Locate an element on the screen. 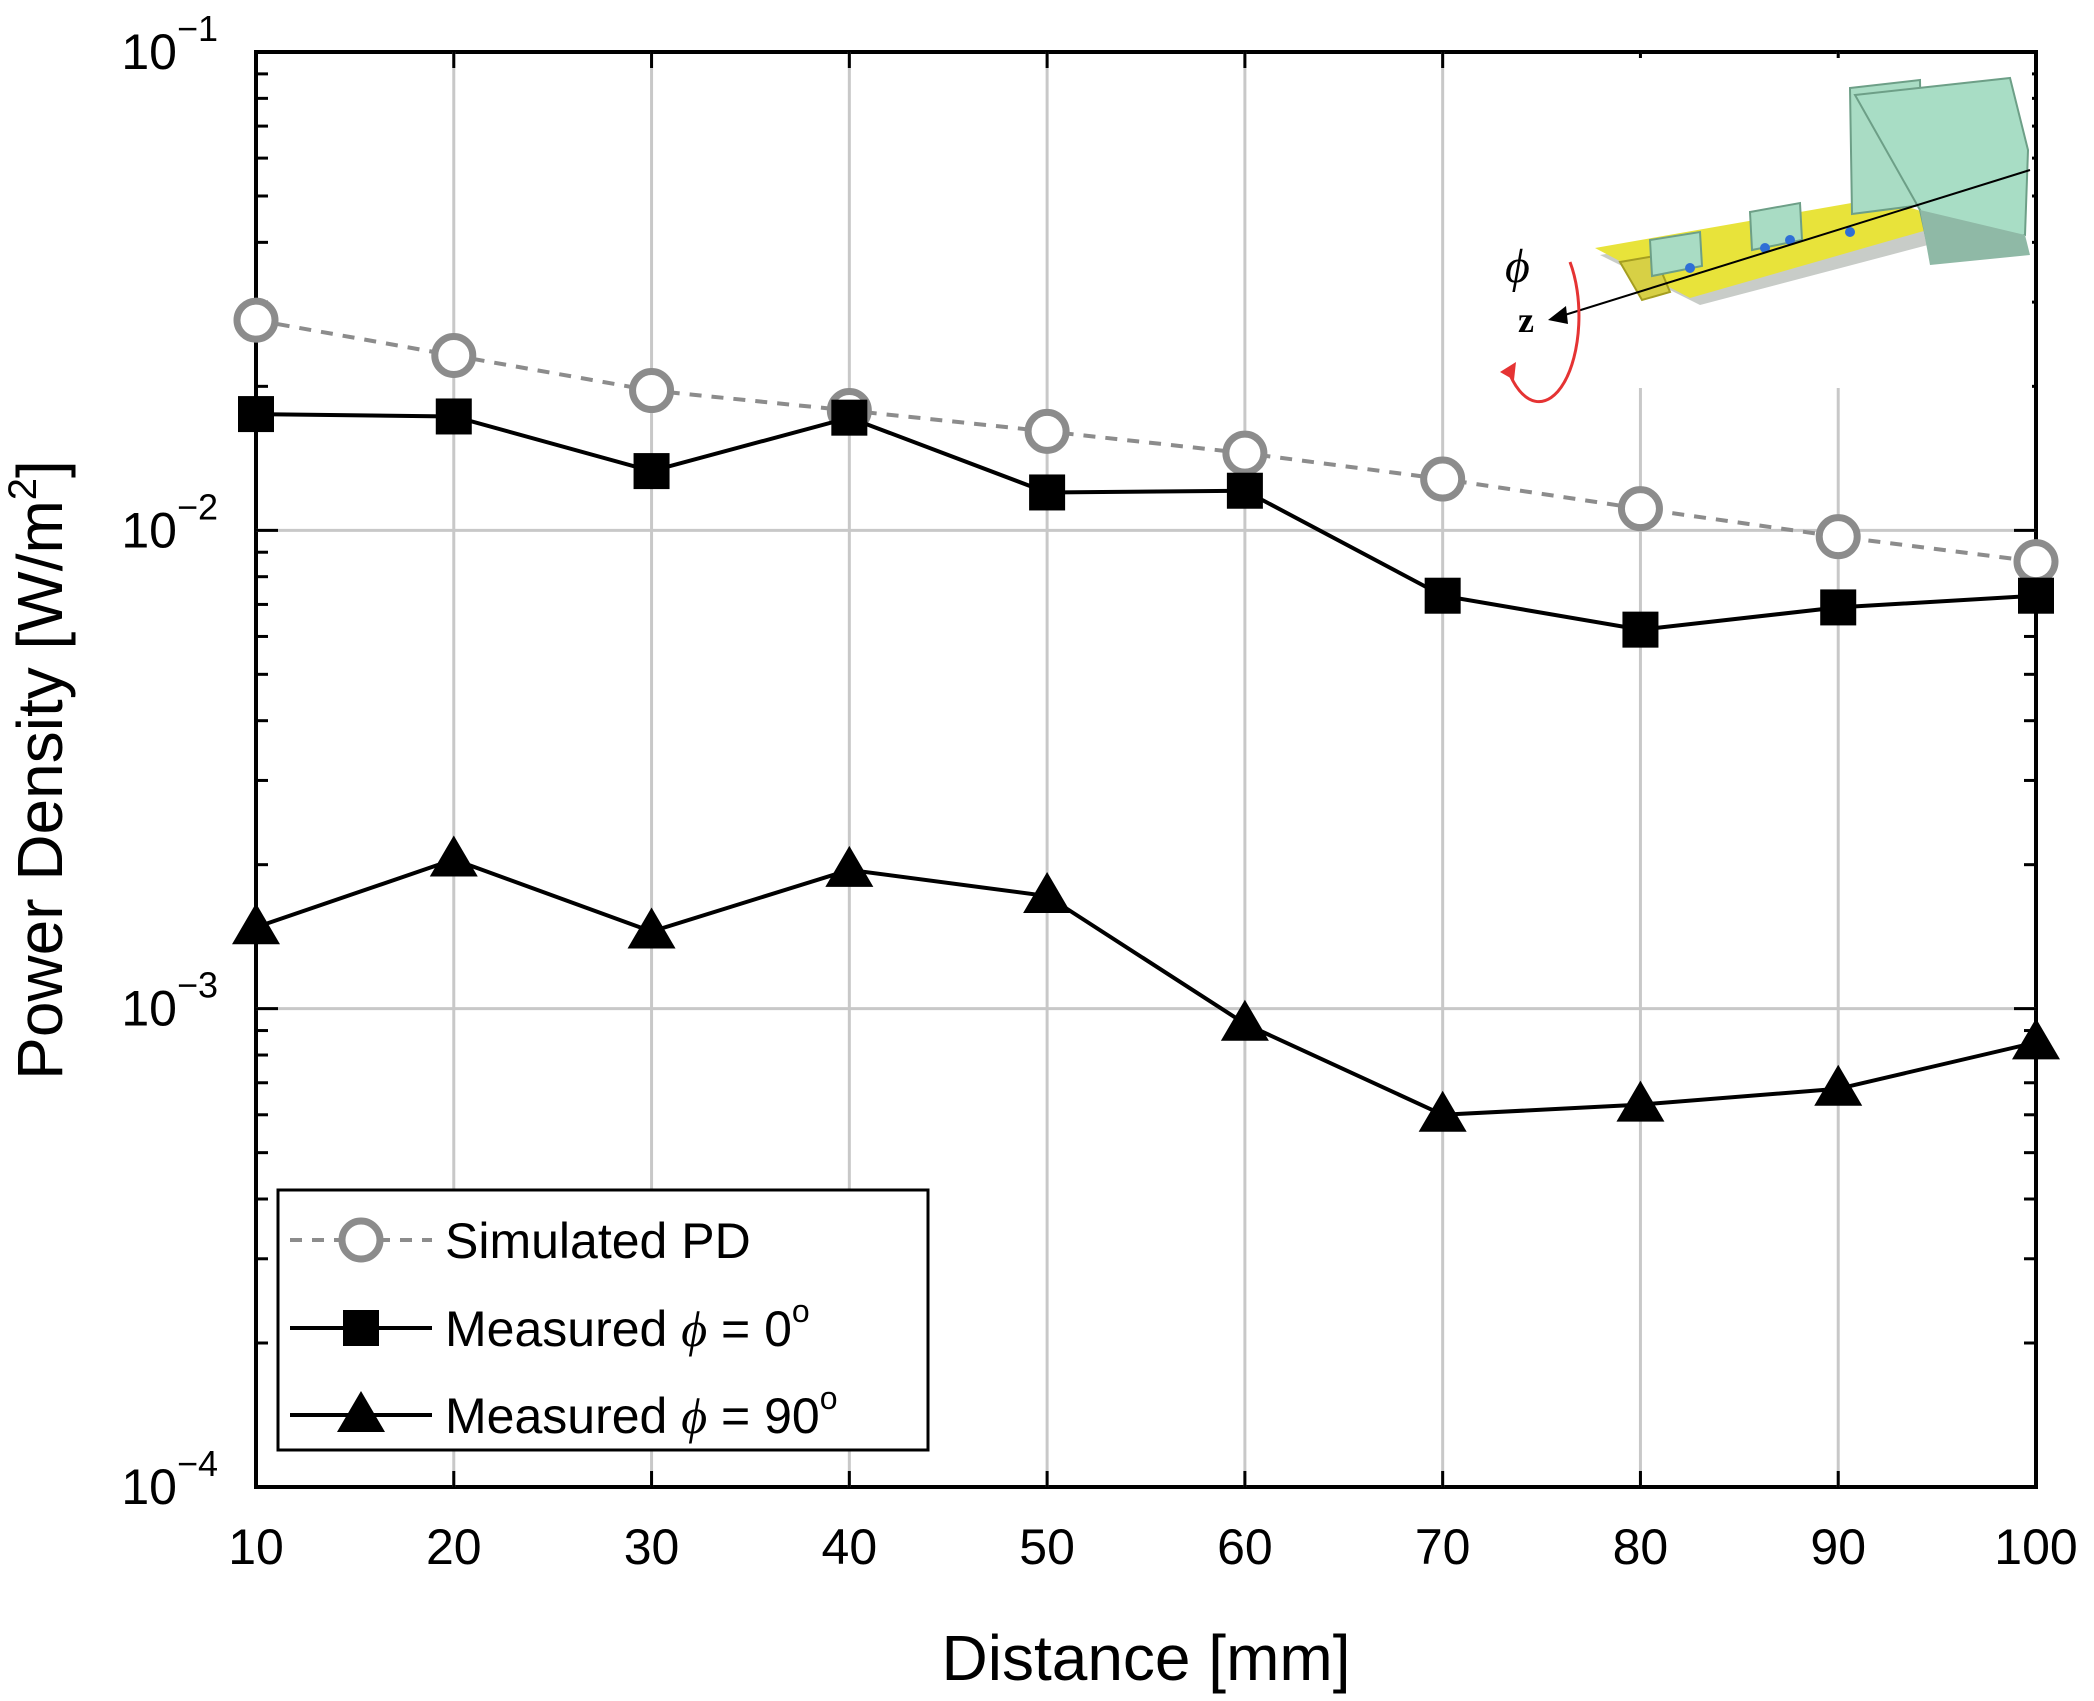 This screenshot has height=1701, width=2094. y-tick-label: 10⁻¹ is located at coordinates (169, 44).